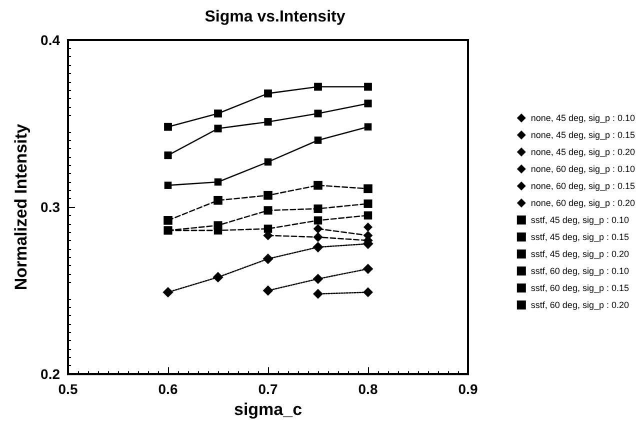 Image resolution: width=644 pixels, height=423 pixels. Describe the element at coordinates (579, 237) in the screenshot. I see `legend-label: sstf, 45 deg, sig_p : 0.15` at that location.